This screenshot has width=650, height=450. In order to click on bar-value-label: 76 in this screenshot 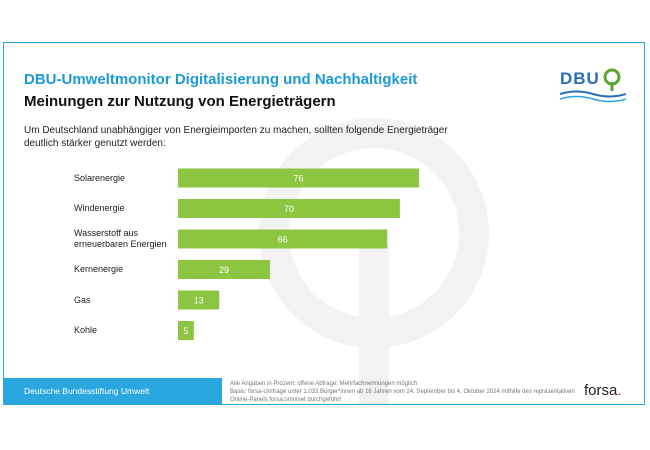, I will do `click(298, 179)`.